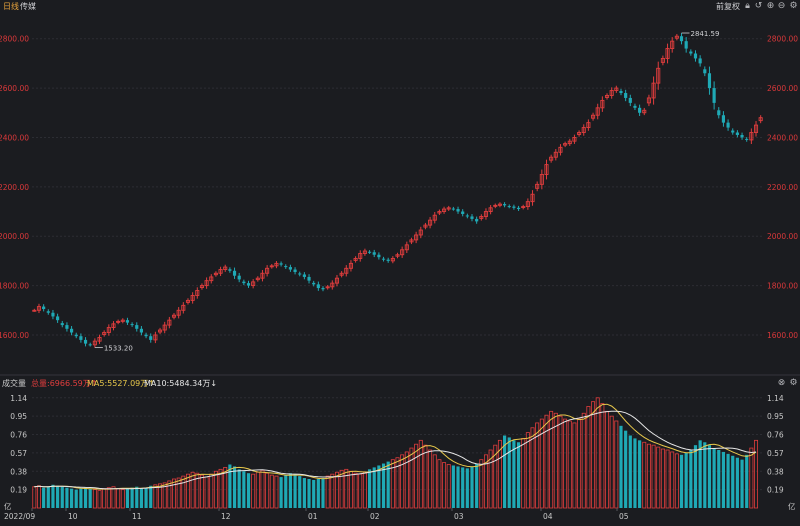 This screenshot has width=800, height=526. I want to click on zoom-out-icon: ⊖, so click(781, 6).